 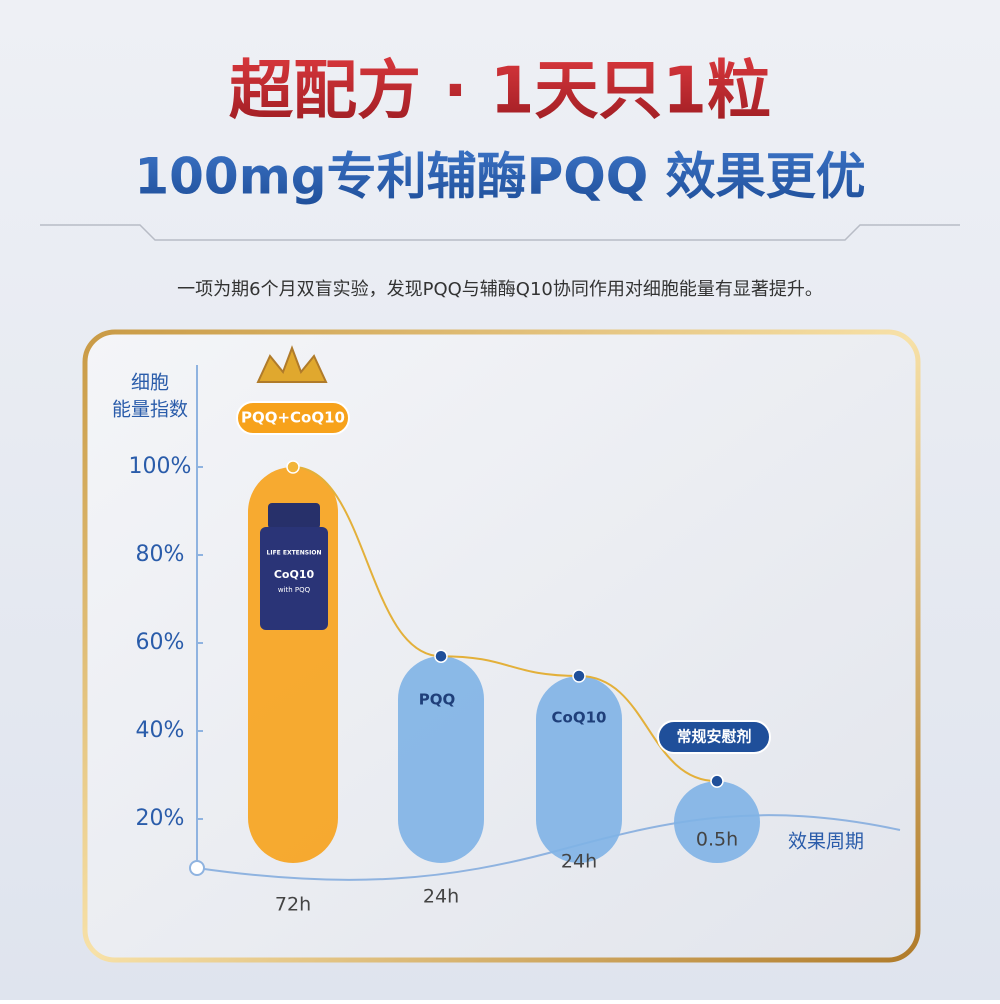 I want to click on bottle-cap, so click(x=294, y=516).